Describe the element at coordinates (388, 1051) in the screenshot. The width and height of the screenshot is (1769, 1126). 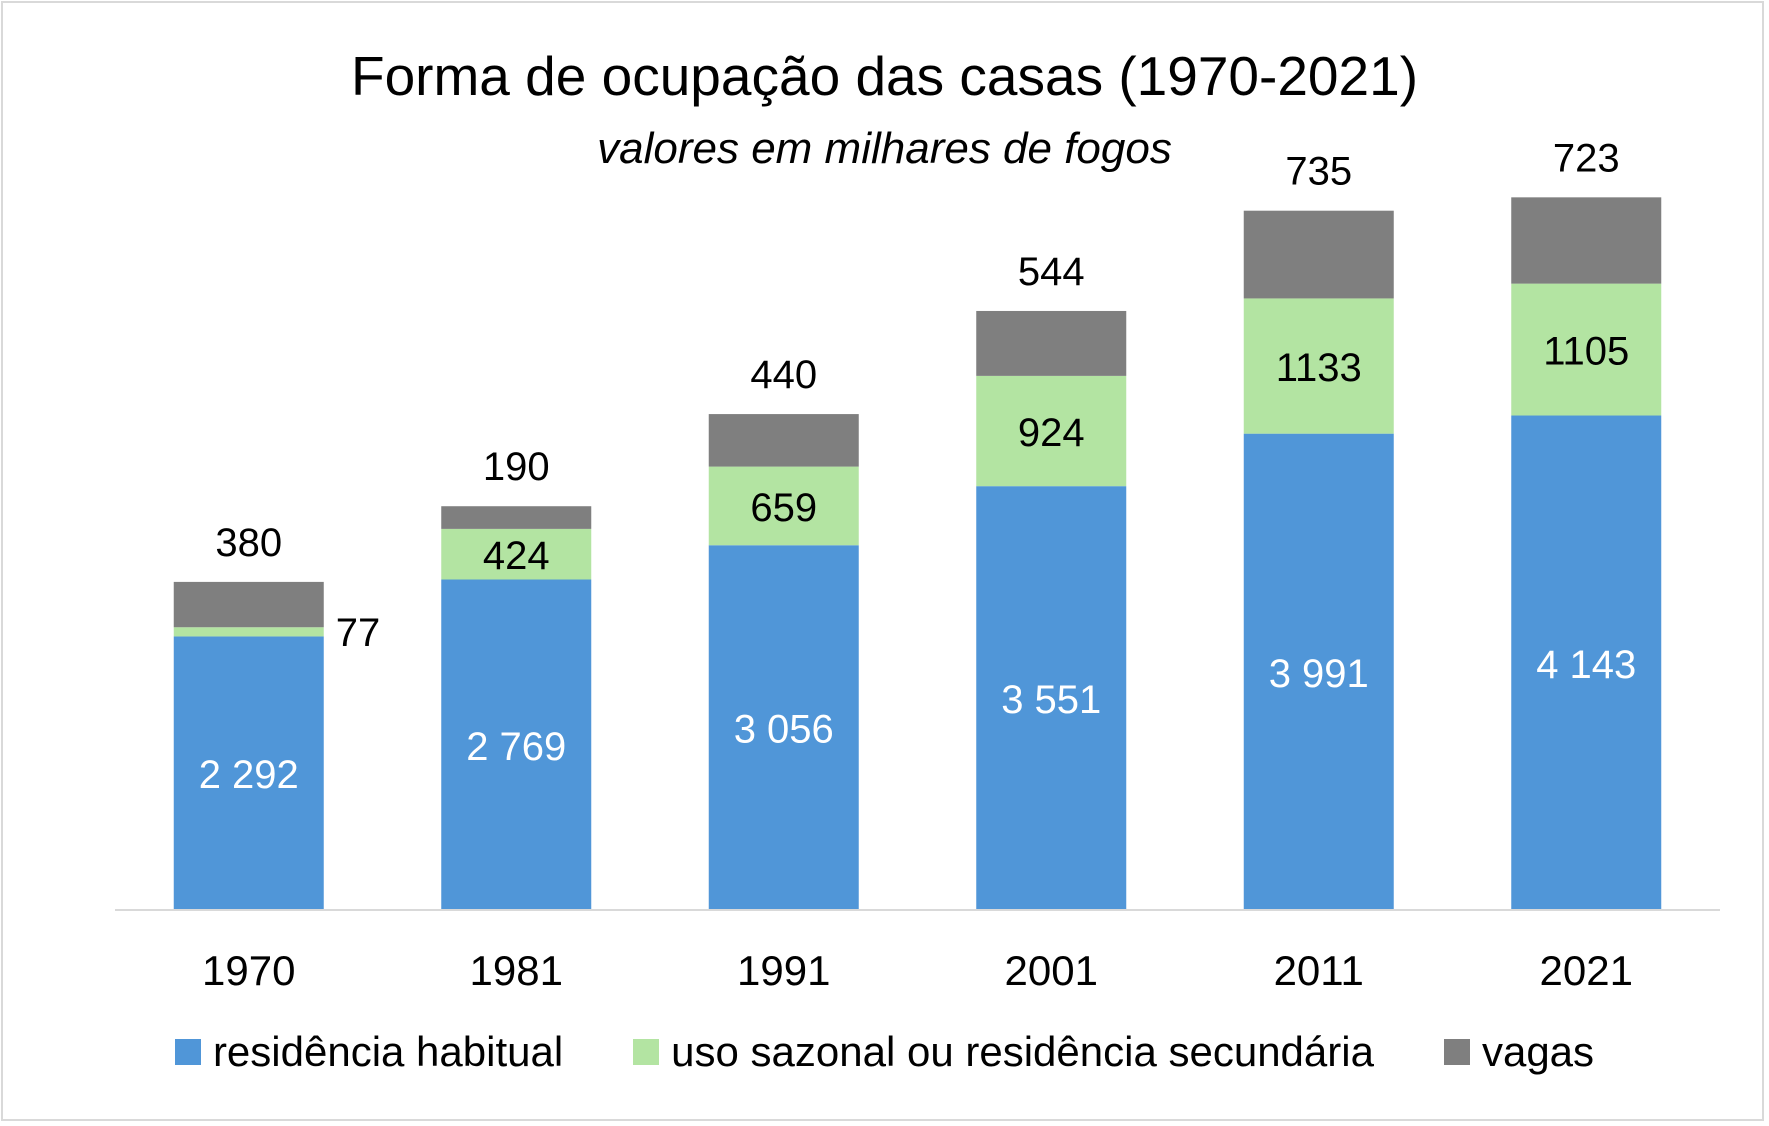
I see `legend-label: residência habitual` at that location.